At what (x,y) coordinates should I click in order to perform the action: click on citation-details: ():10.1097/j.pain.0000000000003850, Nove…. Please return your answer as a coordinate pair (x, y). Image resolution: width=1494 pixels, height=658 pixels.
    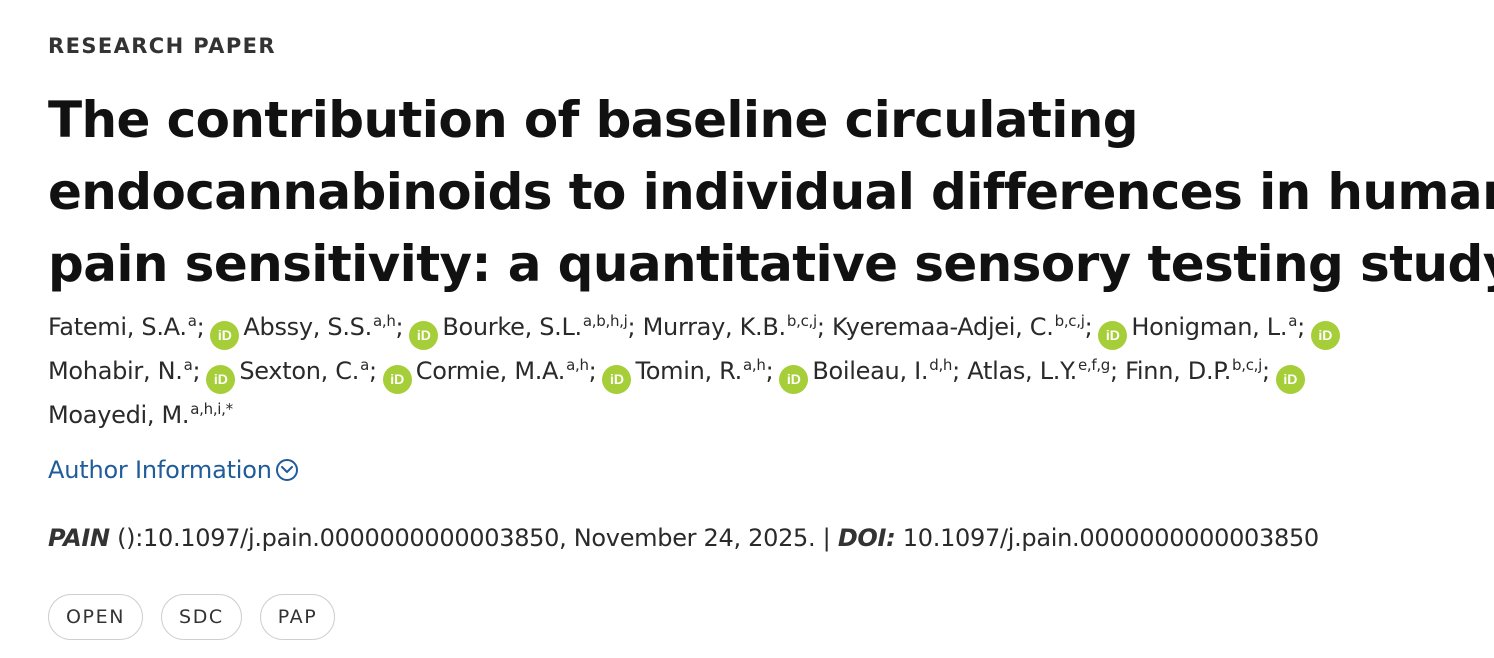
    Looking at the image, I should click on (473, 538).